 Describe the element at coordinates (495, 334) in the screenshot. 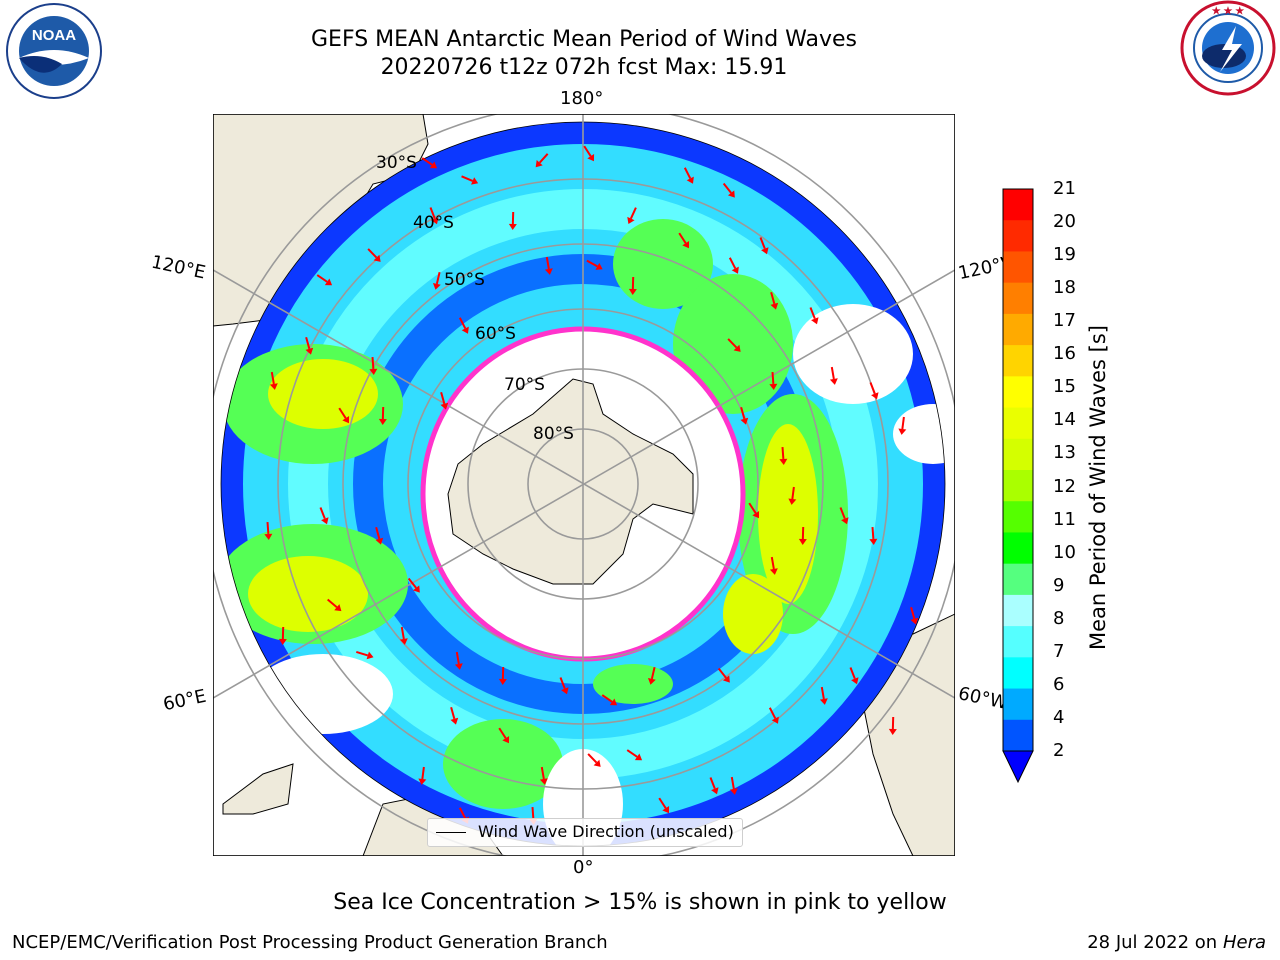

I see `lat-label-60s: 60°S` at that location.